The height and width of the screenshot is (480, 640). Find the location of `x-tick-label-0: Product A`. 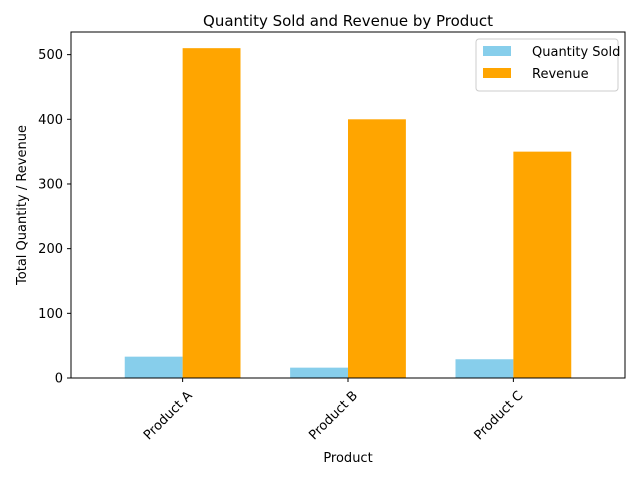

x-tick-label-0: Product A is located at coordinates (168, 415).